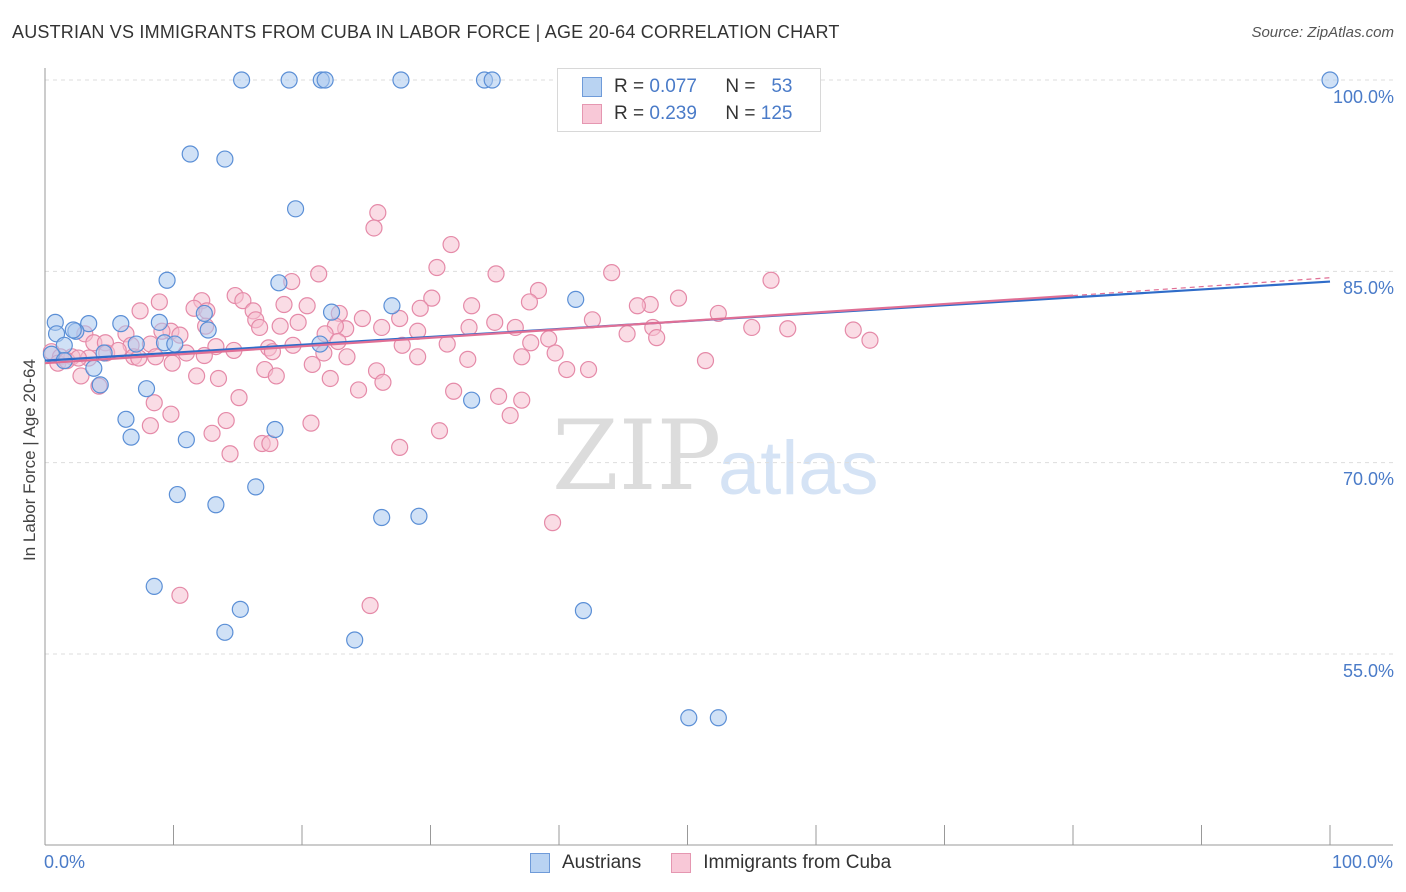  Describe the element at coordinates (1368, 671) in the screenshot. I see `y-tick-label: 55.0%` at that location.